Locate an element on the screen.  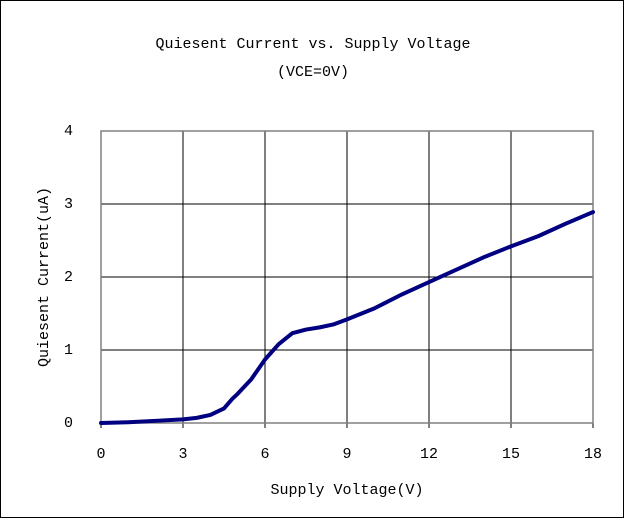
y-tick-label: 0 is located at coordinates (68, 423).